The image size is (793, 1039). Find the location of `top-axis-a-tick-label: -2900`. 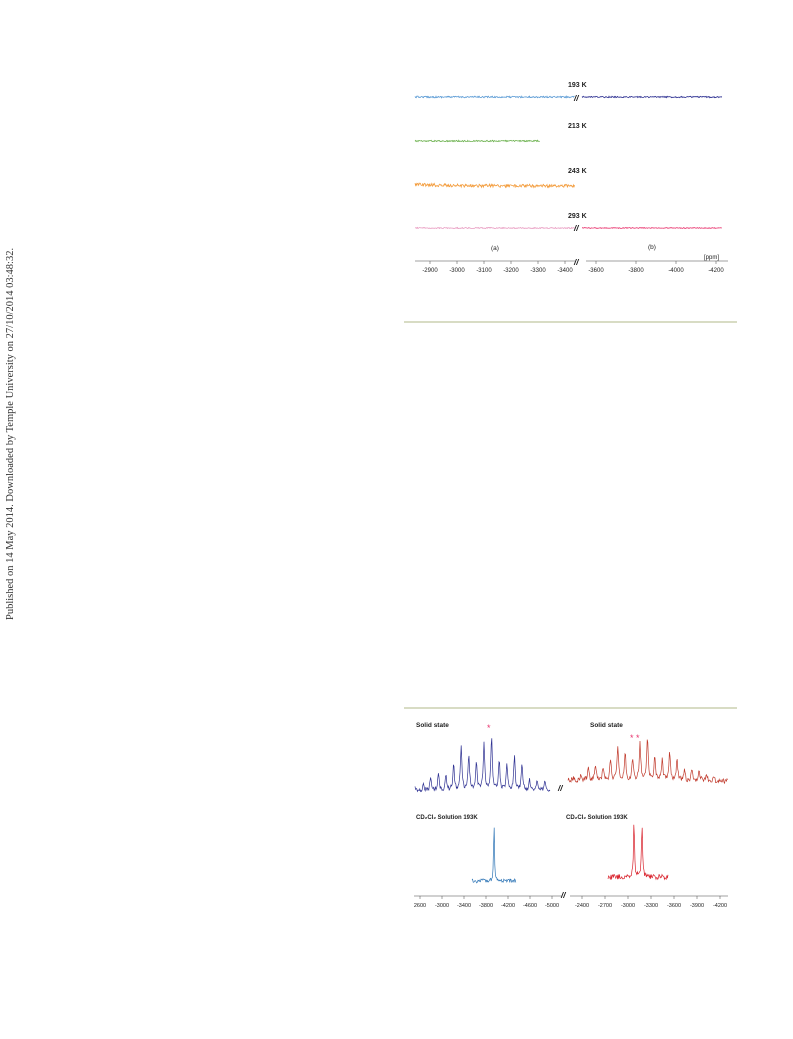

top-axis-a-tick-label: -2900 is located at coordinates (430, 271).